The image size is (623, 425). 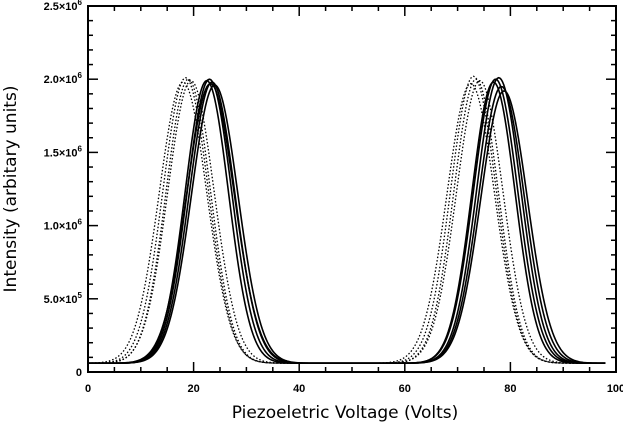 What do you see at coordinates (345, 413) in the screenshot?
I see `x-axis-label: Piezoeletric Voltage (Volts)` at bounding box center [345, 413].